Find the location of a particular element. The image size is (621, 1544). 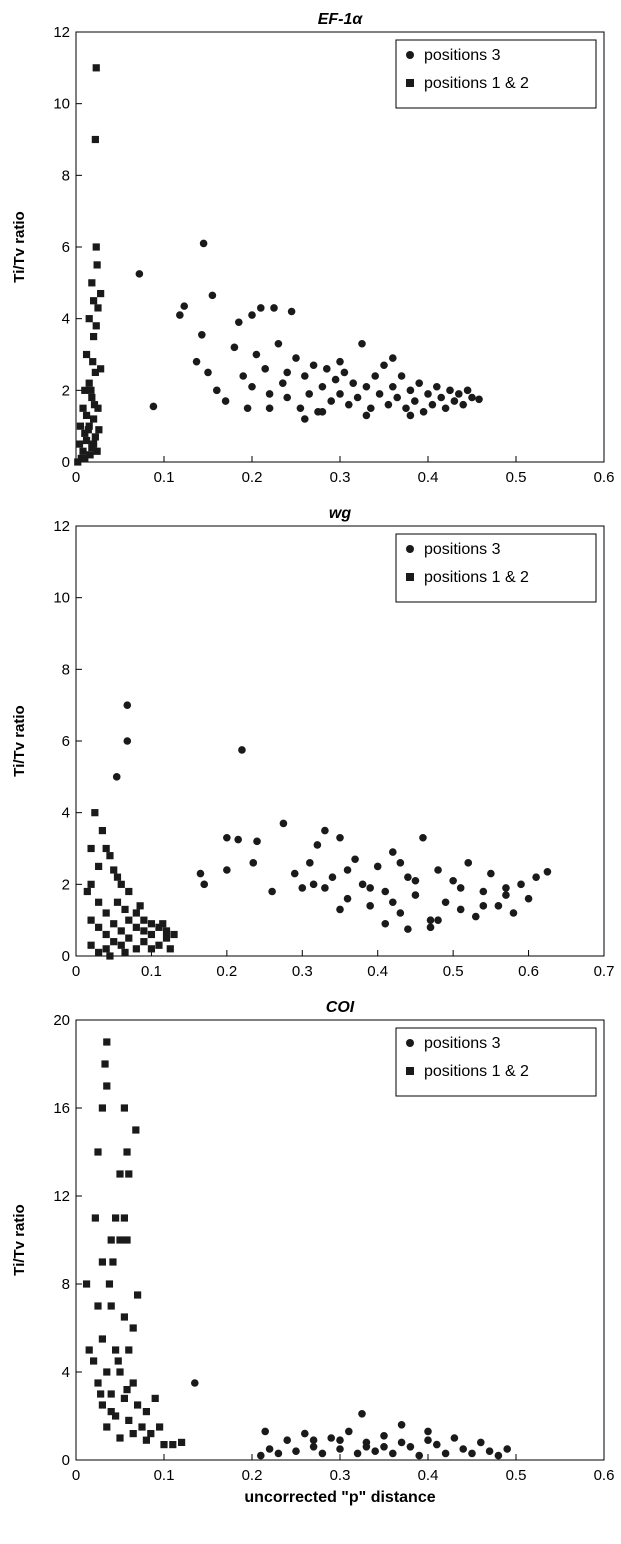

y-axis-label: Ti/Tv ratio is located at coordinates (19, 740).